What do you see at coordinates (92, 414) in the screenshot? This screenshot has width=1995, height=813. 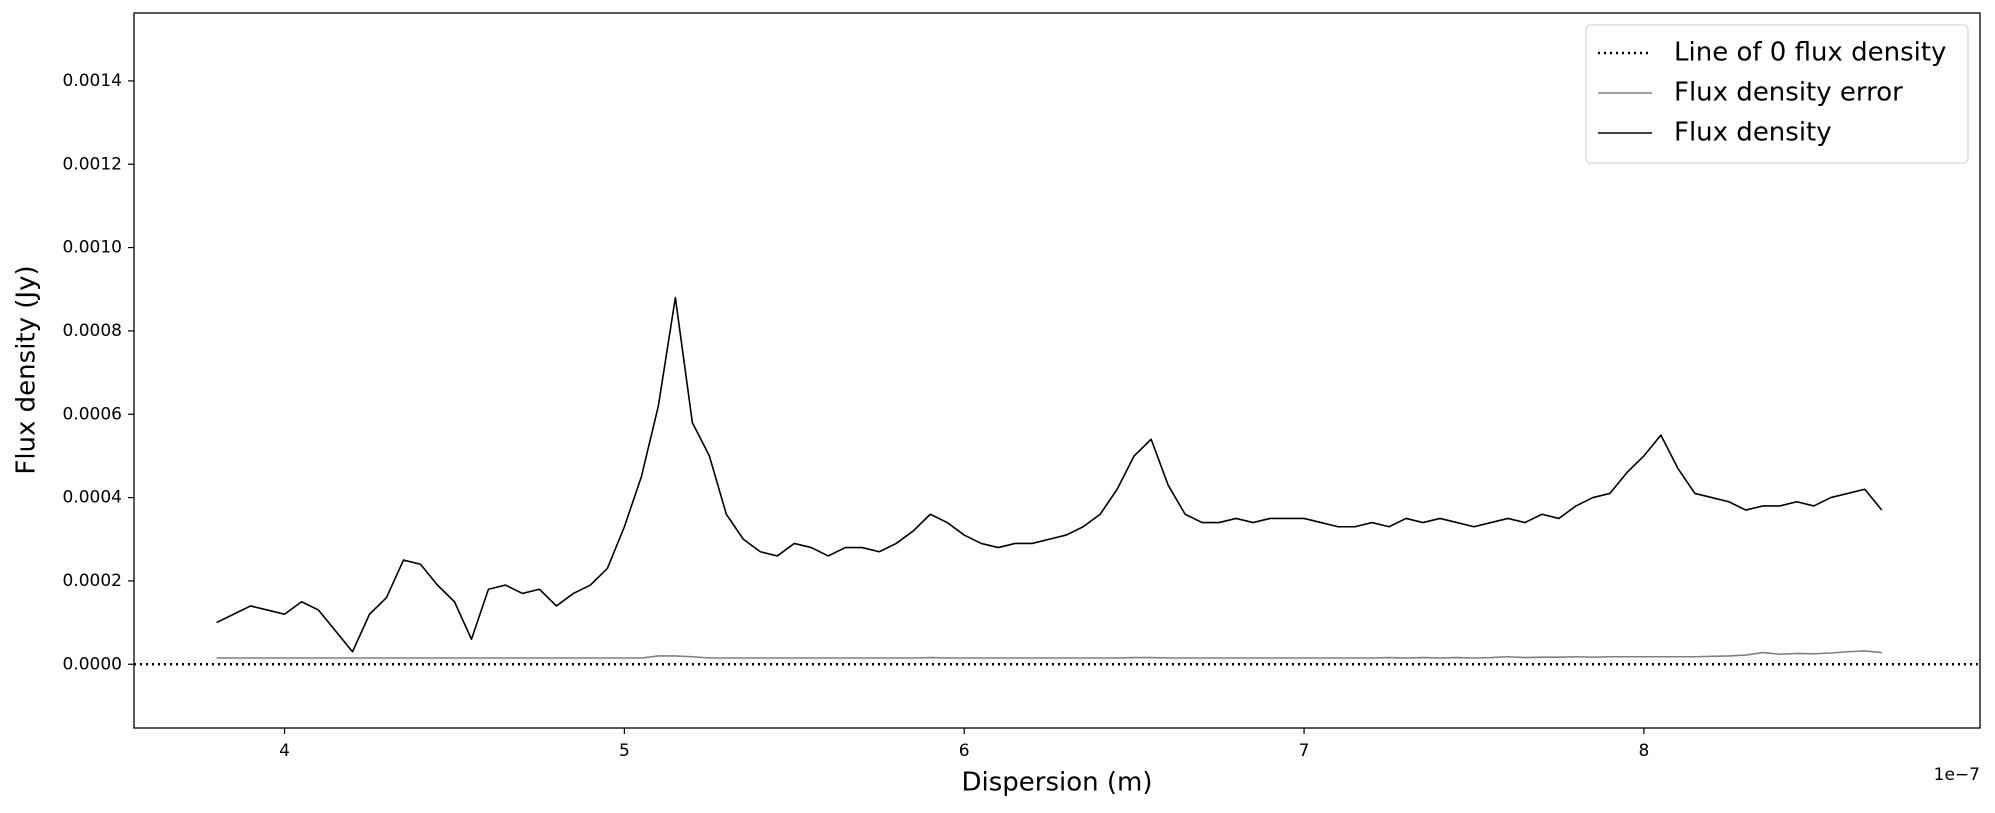 I see `y-tick-label: 0.0006` at bounding box center [92, 414].